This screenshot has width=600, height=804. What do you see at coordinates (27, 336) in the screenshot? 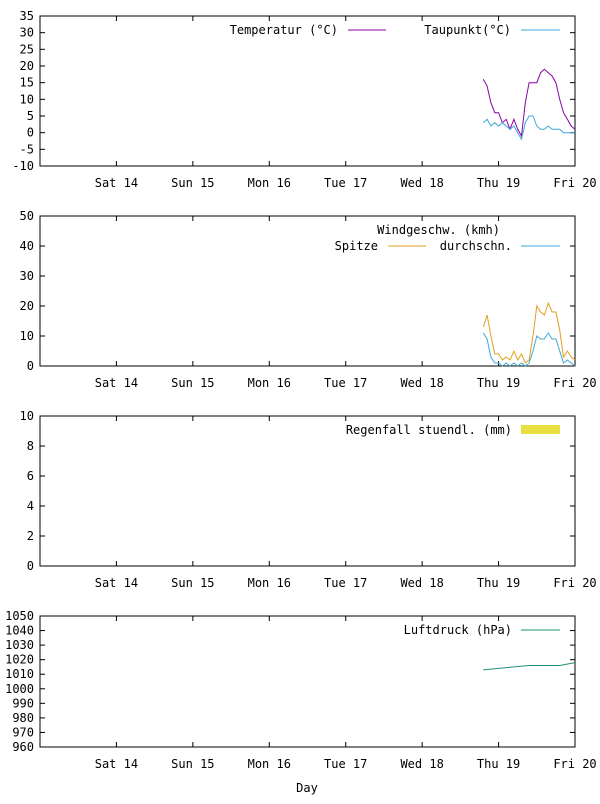
I see `y-tick-label-2-1: 10` at bounding box center [27, 336].